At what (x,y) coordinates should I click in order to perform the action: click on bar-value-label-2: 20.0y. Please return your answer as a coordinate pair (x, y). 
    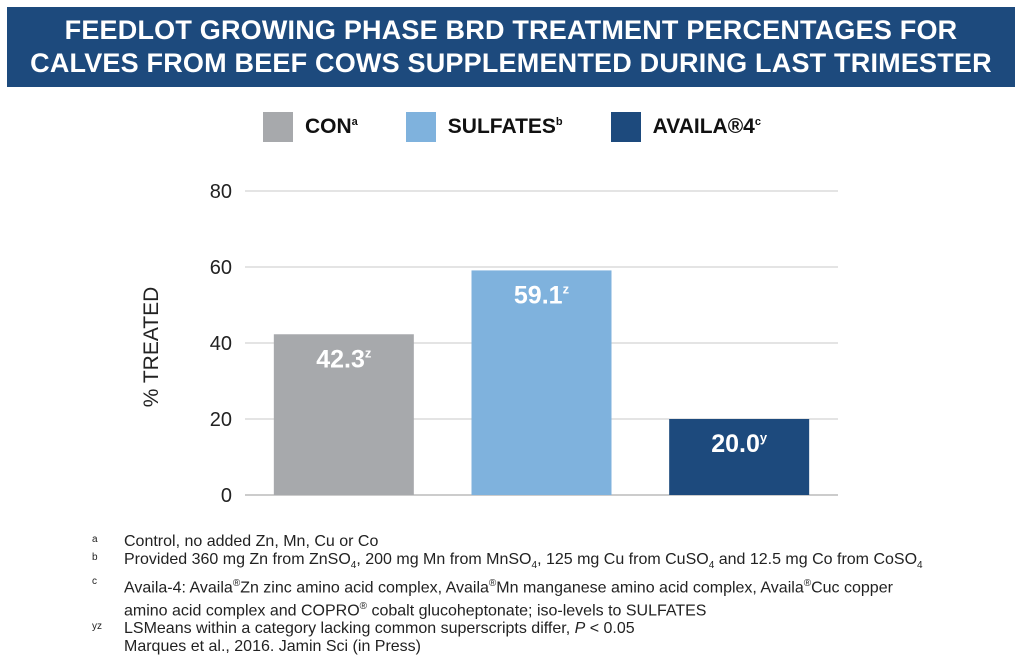
    Looking at the image, I should click on (739, 444).